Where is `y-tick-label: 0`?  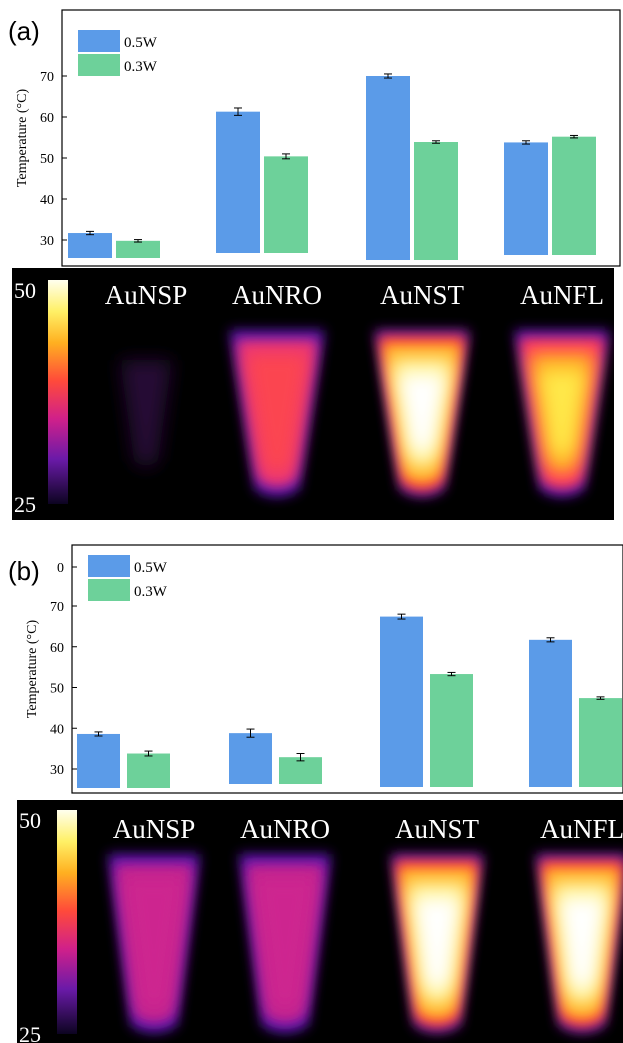
y-tick-label: 0 is located at coordinates (60, 568).